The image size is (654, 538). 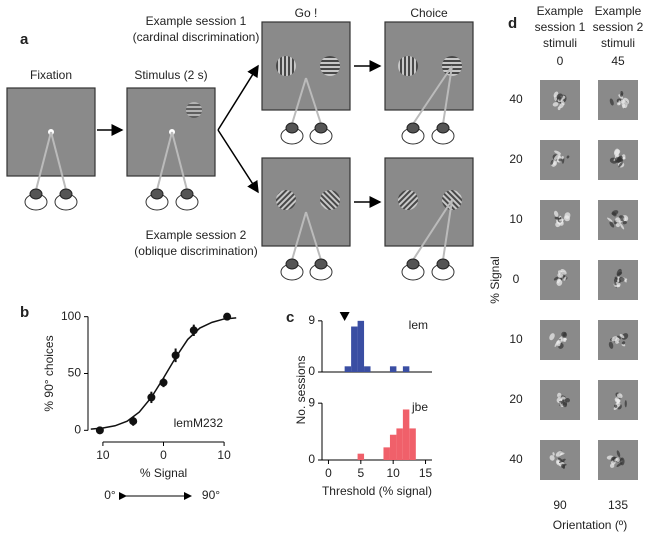 I want to click on annotation: jbe, so click(x=419, y=407).